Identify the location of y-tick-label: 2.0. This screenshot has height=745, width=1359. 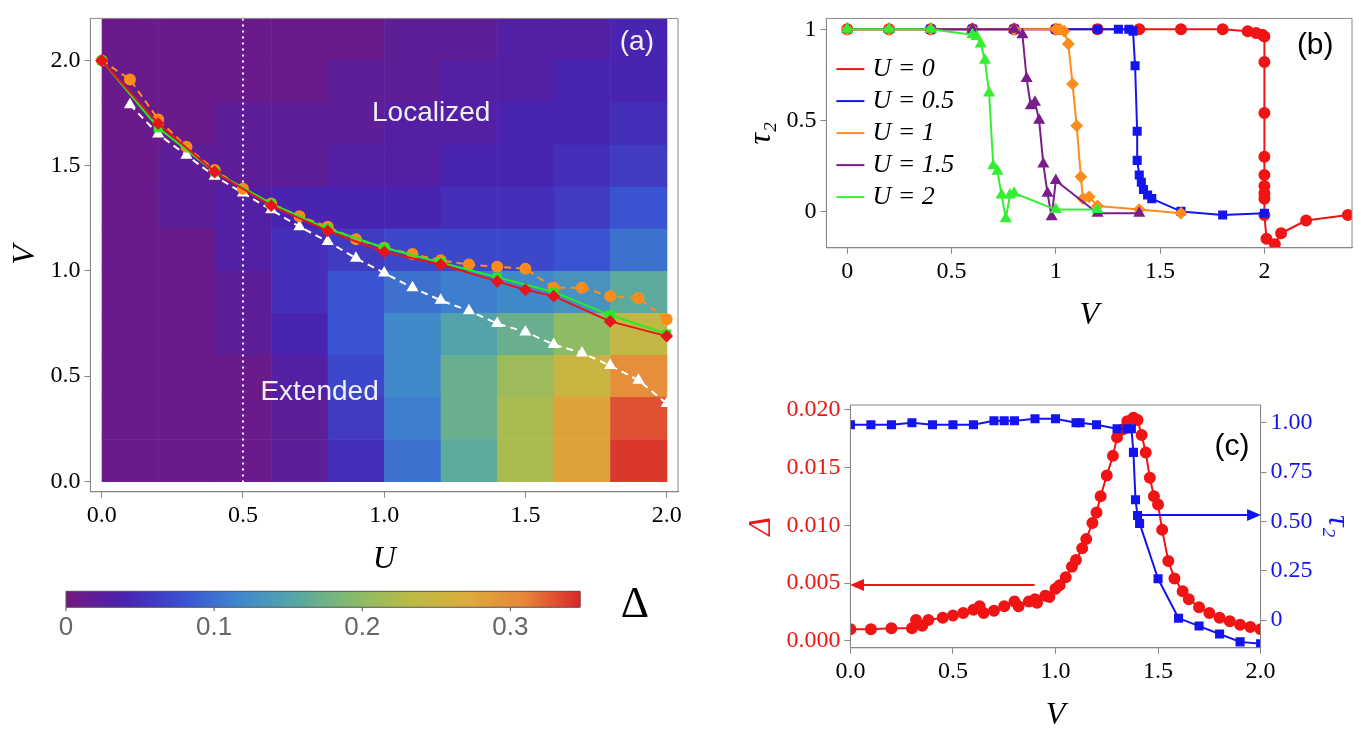
(65, 58).